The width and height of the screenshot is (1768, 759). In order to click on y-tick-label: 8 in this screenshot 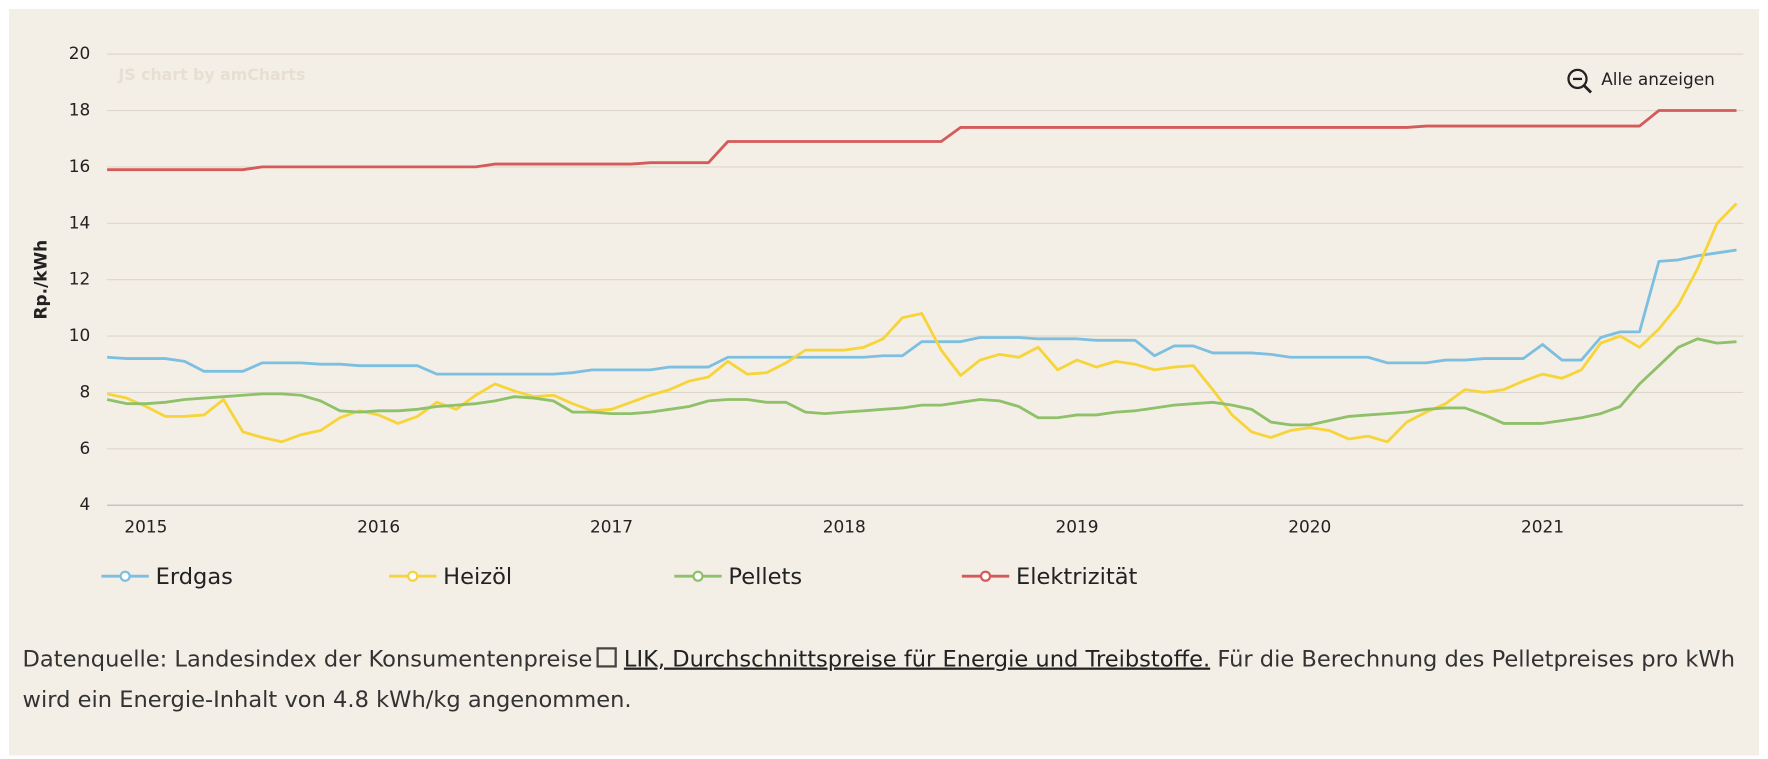, I will do `click(84, 391)`.